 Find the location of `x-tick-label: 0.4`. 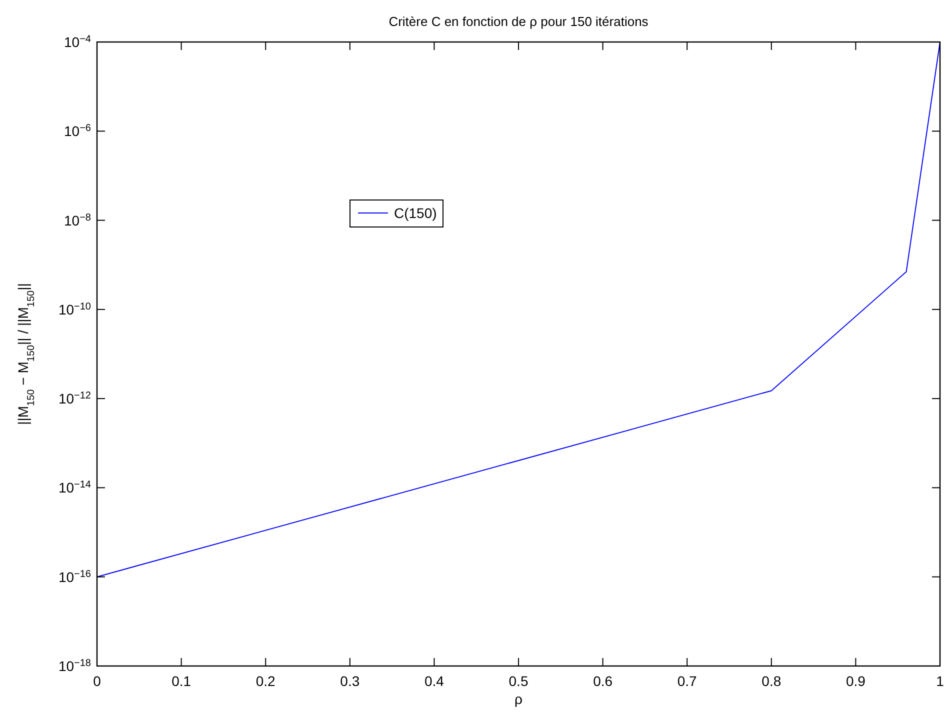

x-tick-label: 0.4 is located at coordinates (434, 681).